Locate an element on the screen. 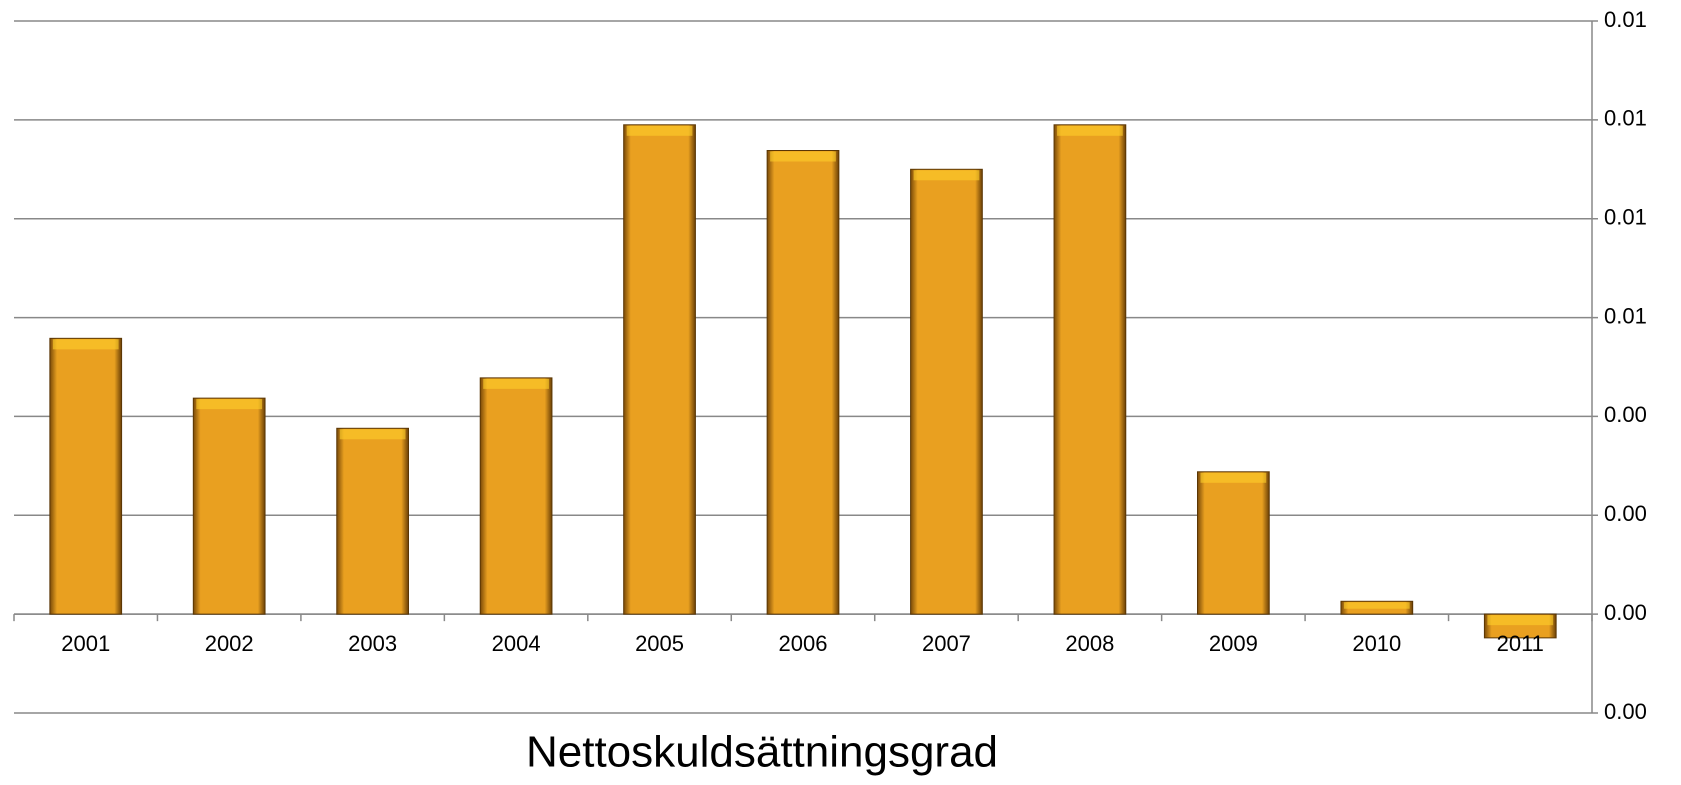 The width and height of the screenshot is (1681, 785). x-tick-label: 2003 is located at coordinates (372, 643).